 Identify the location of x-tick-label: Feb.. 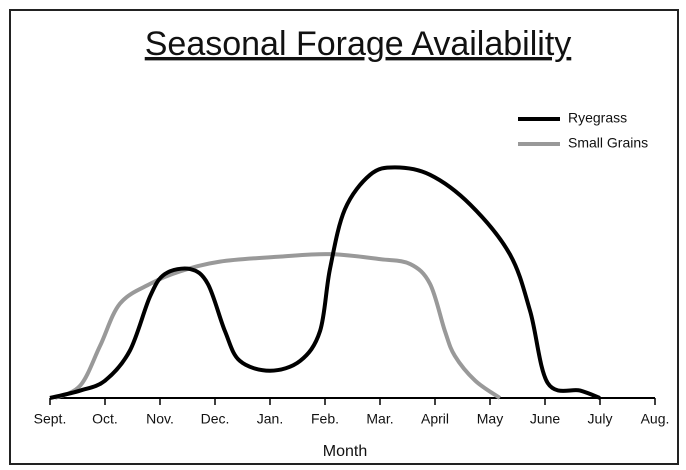
(325, 419).